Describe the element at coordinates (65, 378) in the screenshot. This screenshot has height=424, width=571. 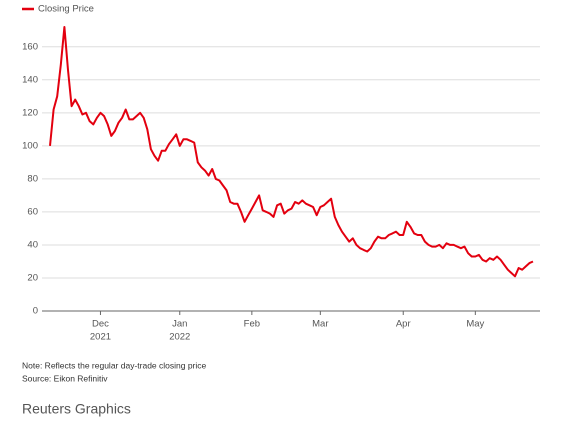
I see `source: Source: Eikon Refinitiv` at that location.